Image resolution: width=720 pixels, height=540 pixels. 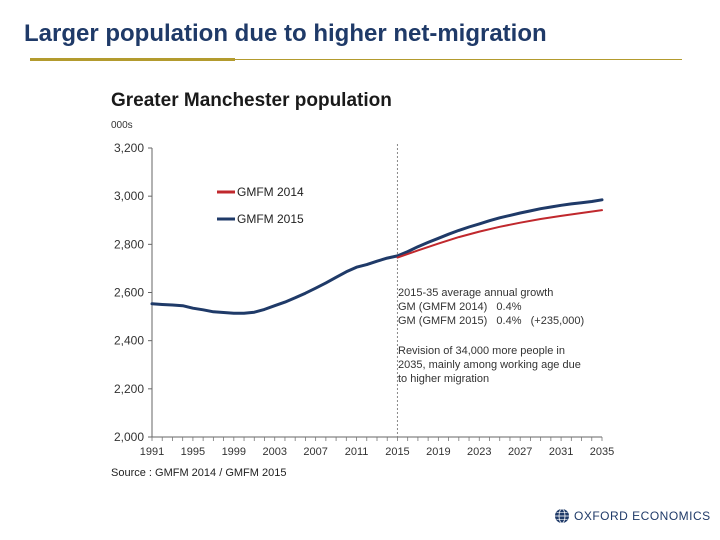 What do you see at coordinates (274, 452) in the screenshot?
I see `x-tick-label: 2003` at bounding box center [274, 452].